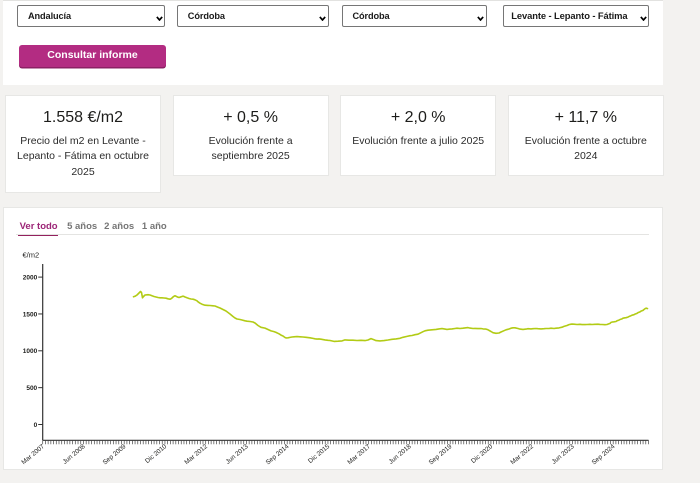 The width and height of the screenshot is (700, 483). I want to click on svg-text: Mar 2022, so click(522, 454).